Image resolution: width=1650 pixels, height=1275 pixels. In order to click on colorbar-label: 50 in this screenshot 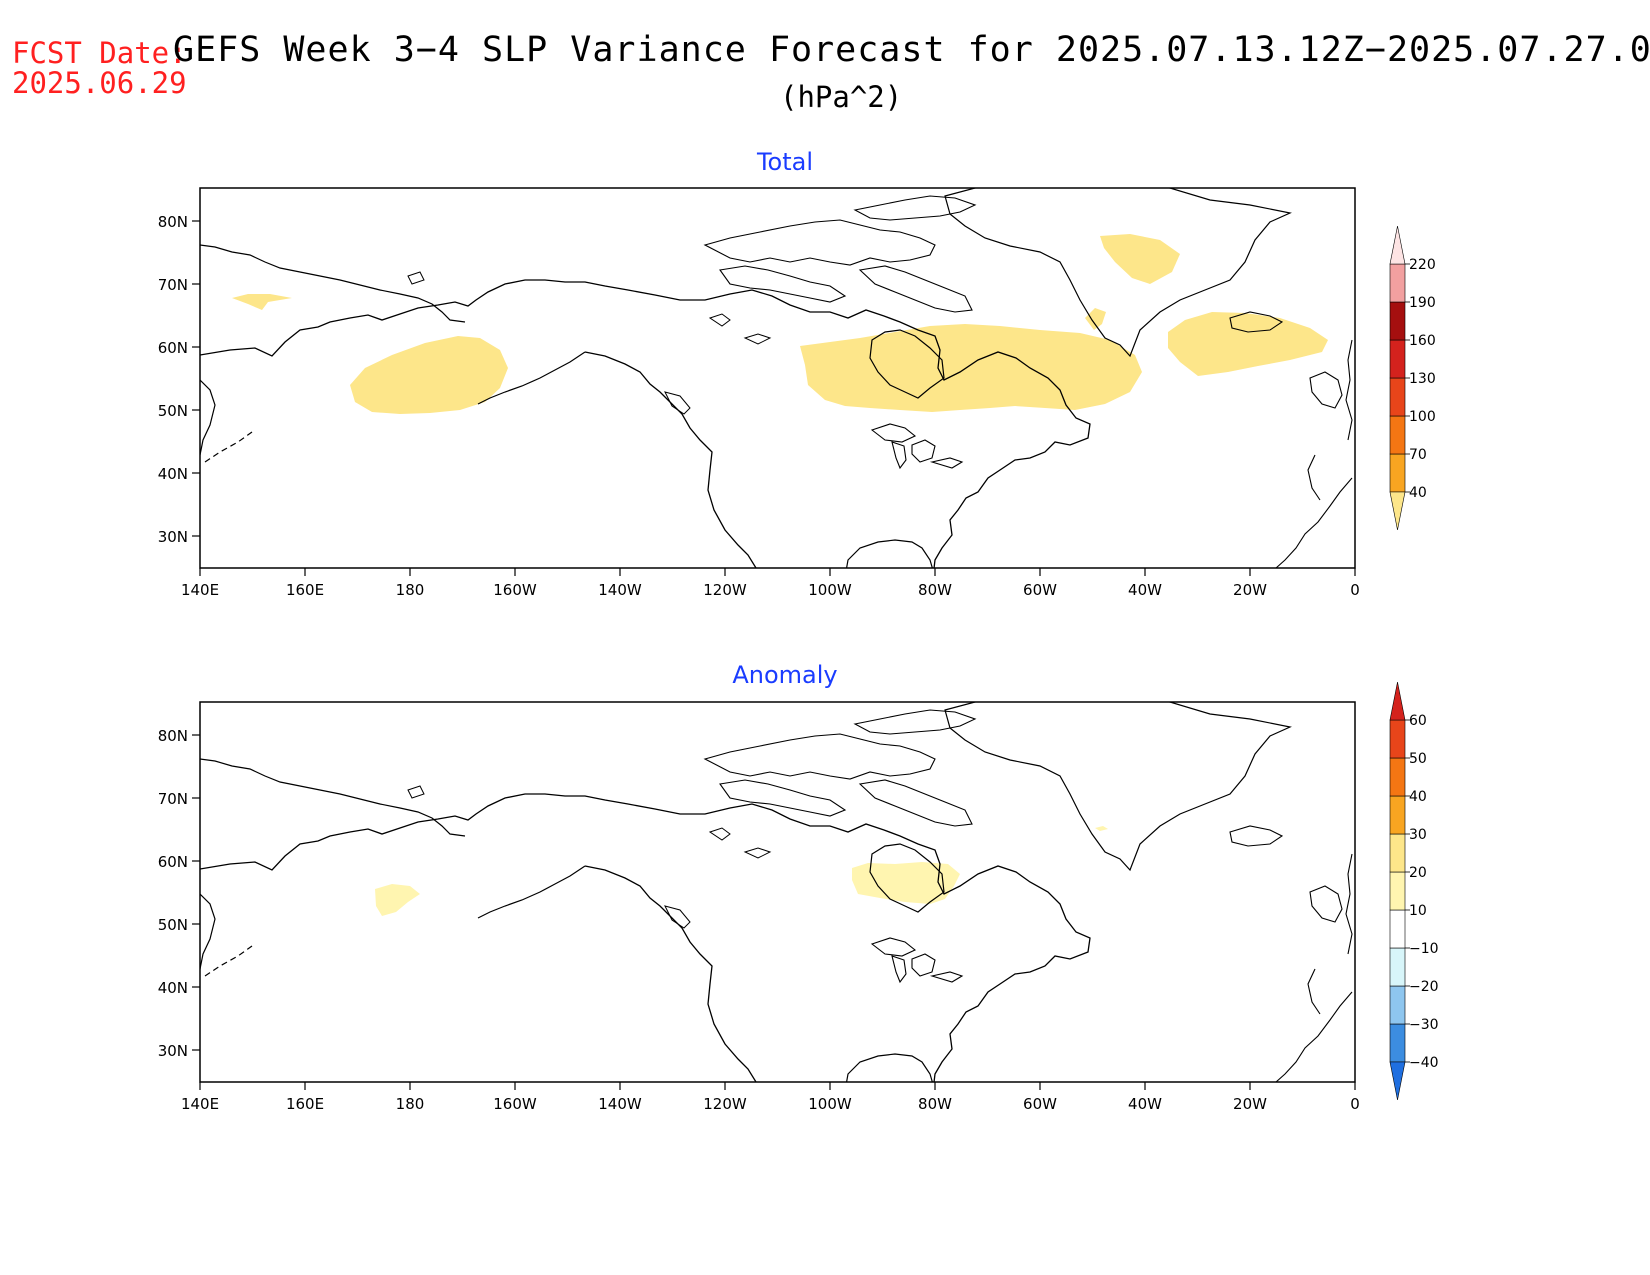, I will do `click(1418, 759)`.